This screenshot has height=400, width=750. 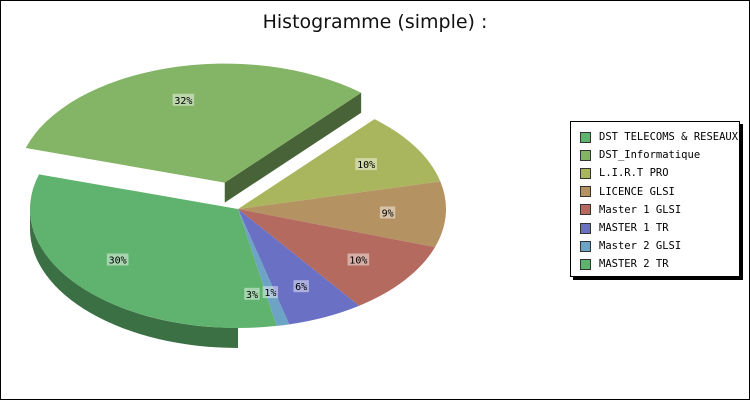 What do you see at coordinates (375, 22) in the screenshot?
I see `chart-title: Histogramme (simple) :` at bounding box center [375, 22].